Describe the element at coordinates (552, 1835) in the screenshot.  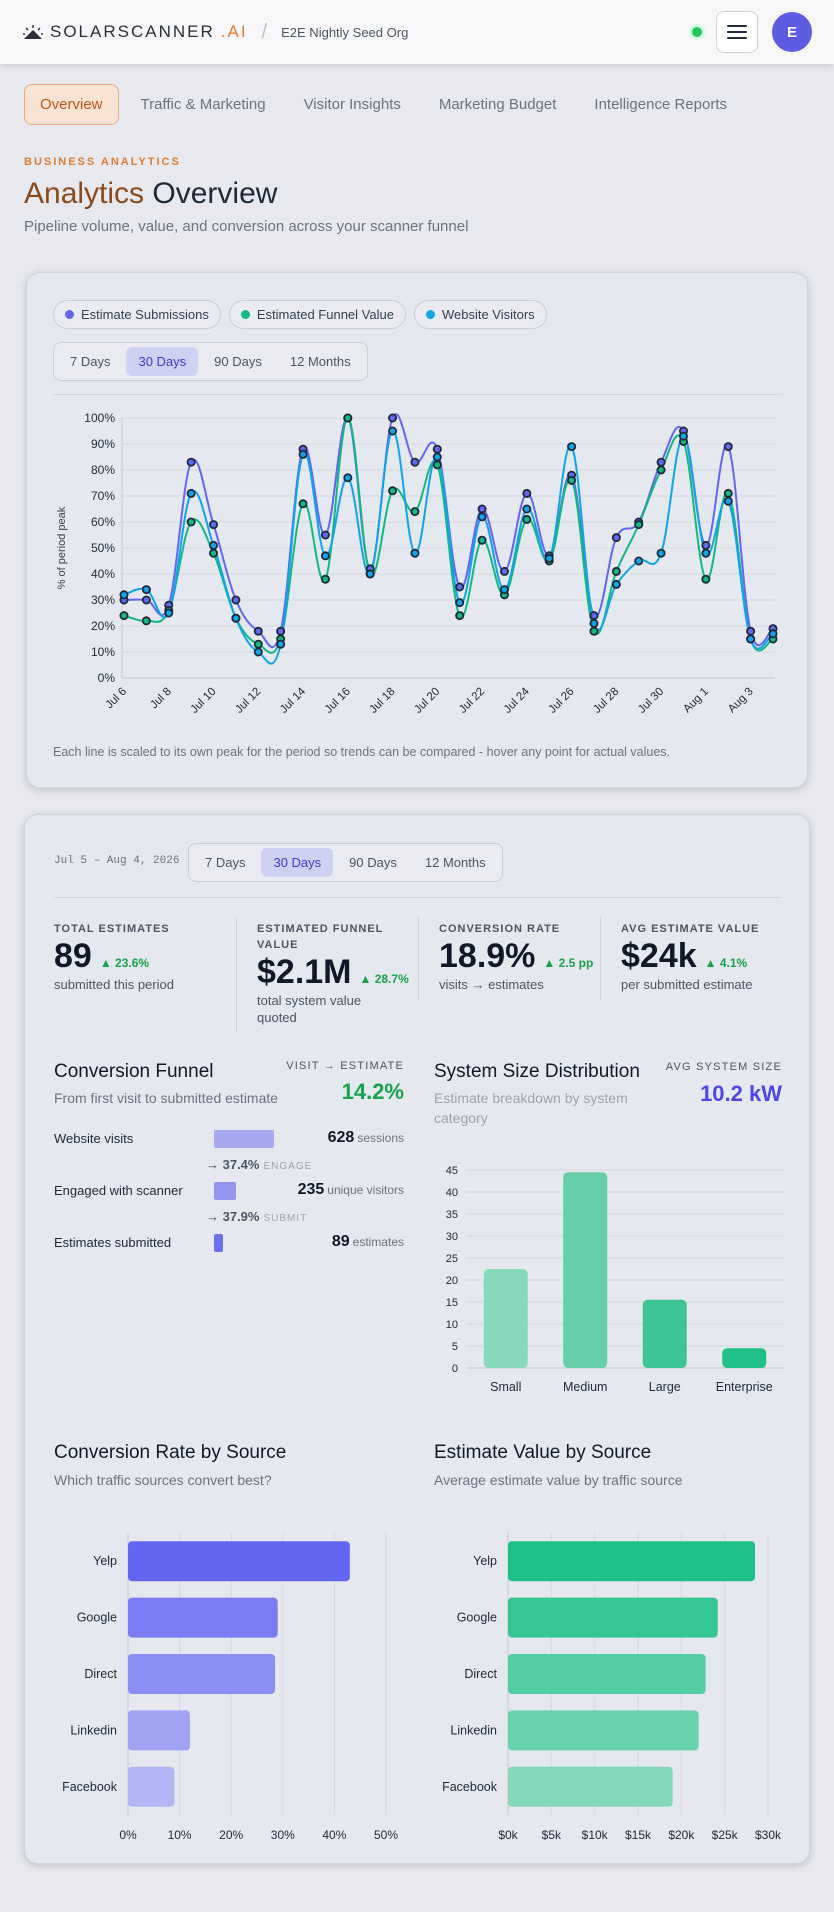
I see `x-tick-label: $5k` at that location.